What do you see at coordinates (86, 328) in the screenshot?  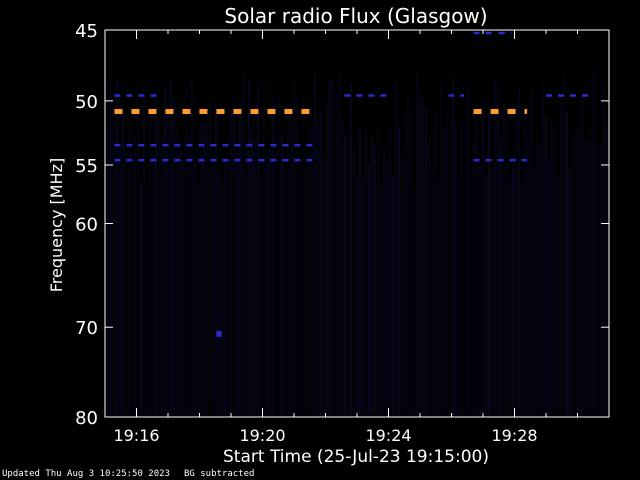 I see `y-tick-label: 70` at bounding box center [86, 328].